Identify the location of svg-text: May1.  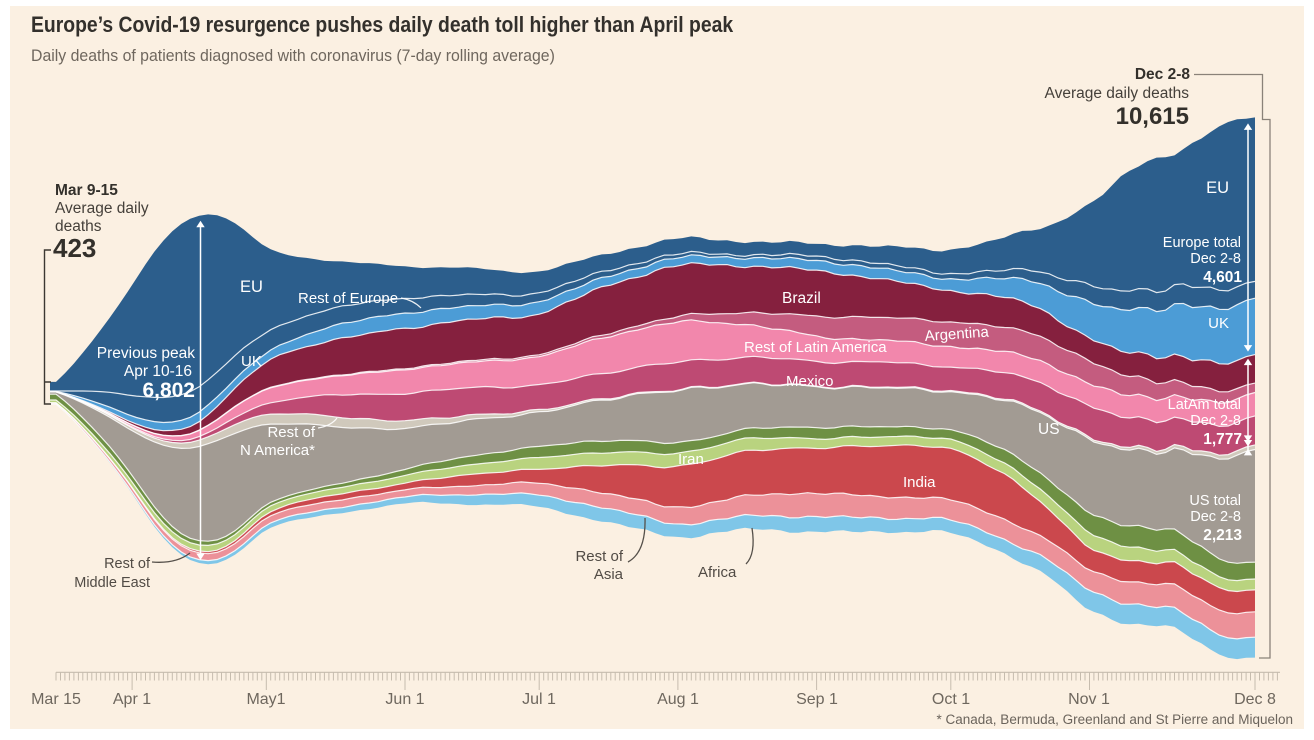
(265, 699).